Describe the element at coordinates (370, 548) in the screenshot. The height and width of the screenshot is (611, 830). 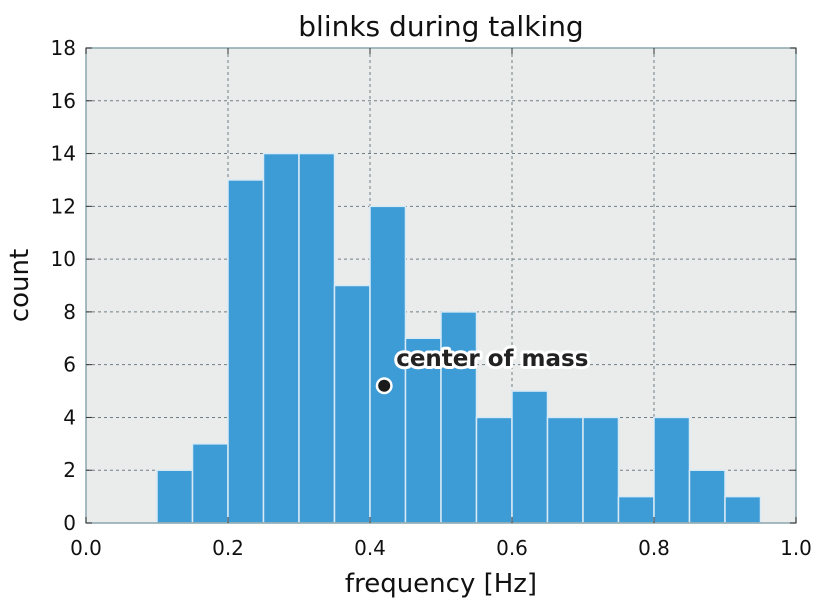
I see `x-tick-label: 0.4` at that location.